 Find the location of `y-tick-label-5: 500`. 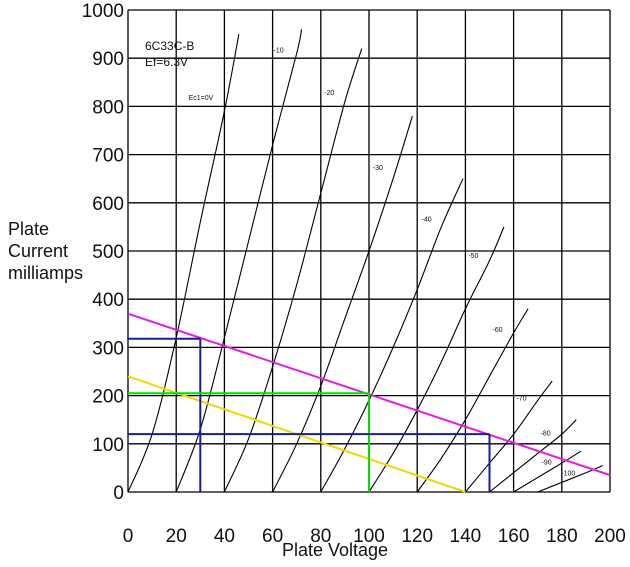

y-tick-label-5: 500 is located at coordinates (108, 252).